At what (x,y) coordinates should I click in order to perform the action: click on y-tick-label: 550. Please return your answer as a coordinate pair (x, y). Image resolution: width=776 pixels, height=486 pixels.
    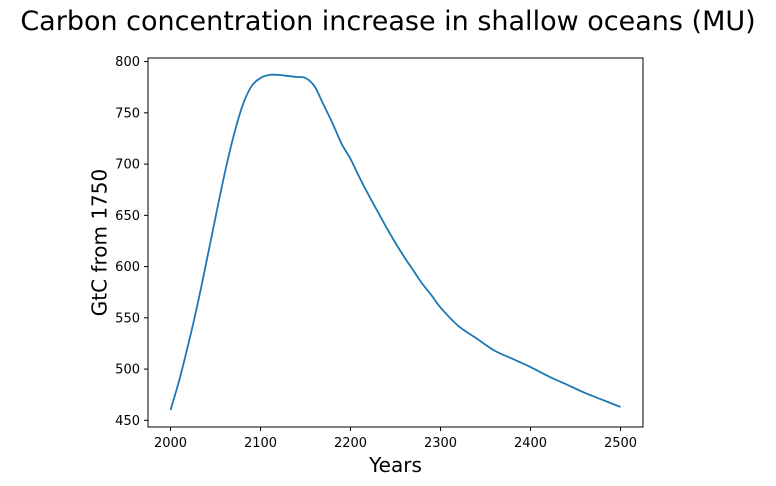
    Looking at the image, I should click on (127, 318).